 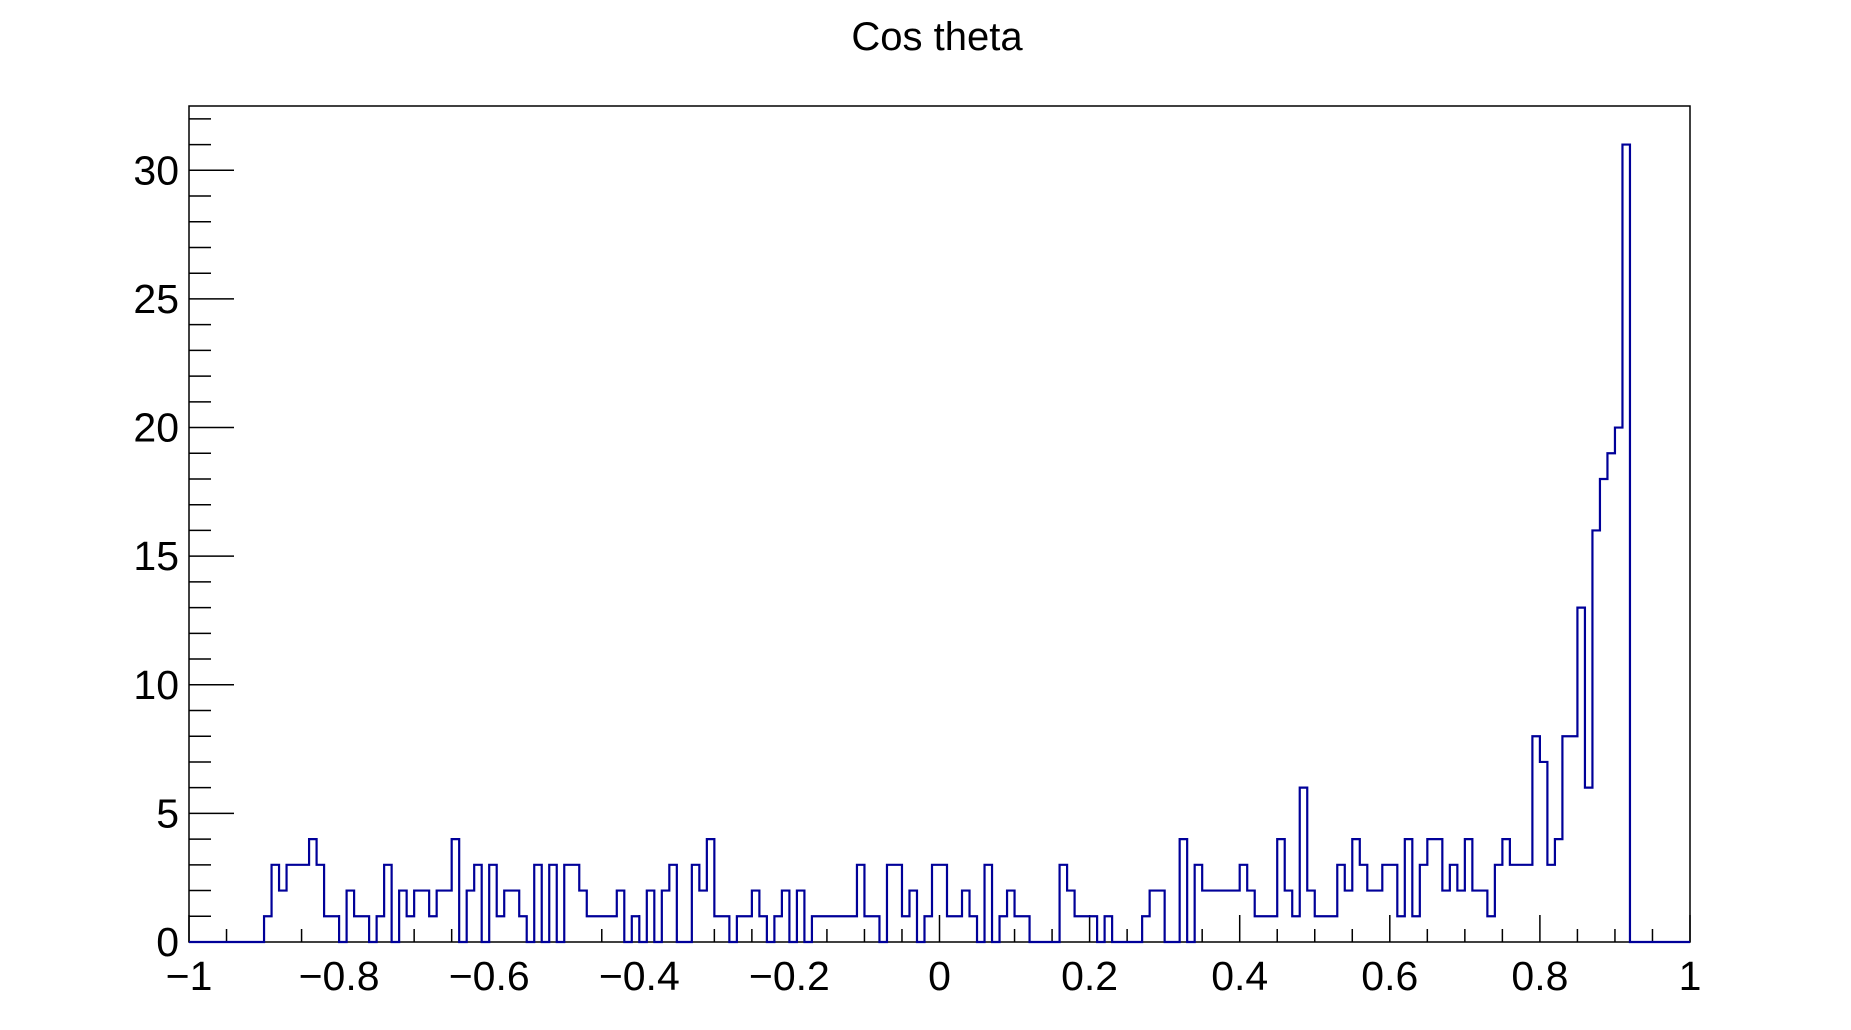 What do you see at coordinates (156, 556) in the screenshot?
I see `y-tick-label: 15` at bounding box center [156, 556].